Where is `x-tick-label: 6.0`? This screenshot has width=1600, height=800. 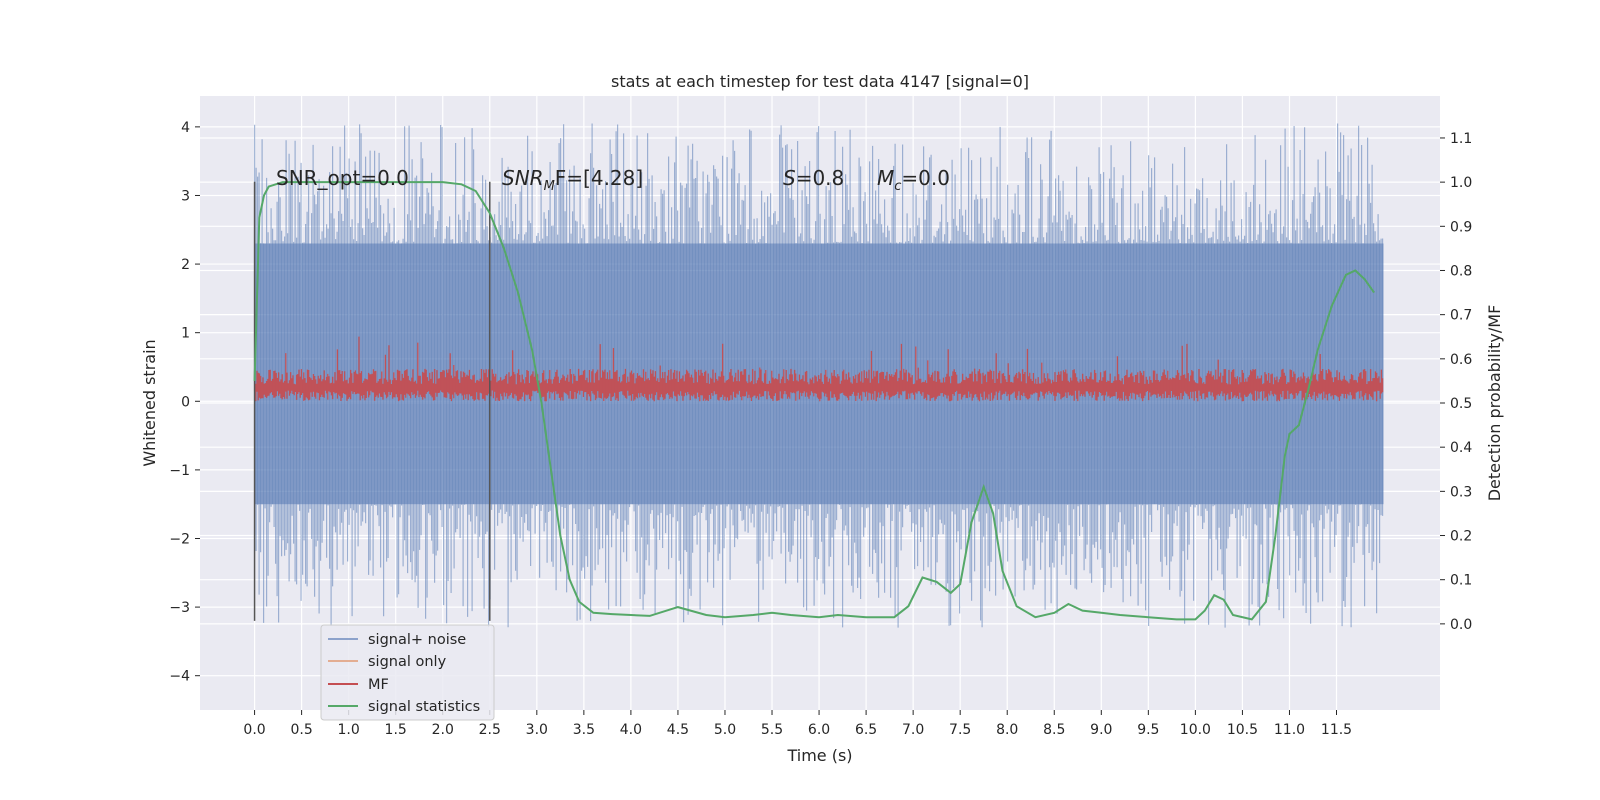 x-tick-label: 6.0 is located at coordinates (819, 730).